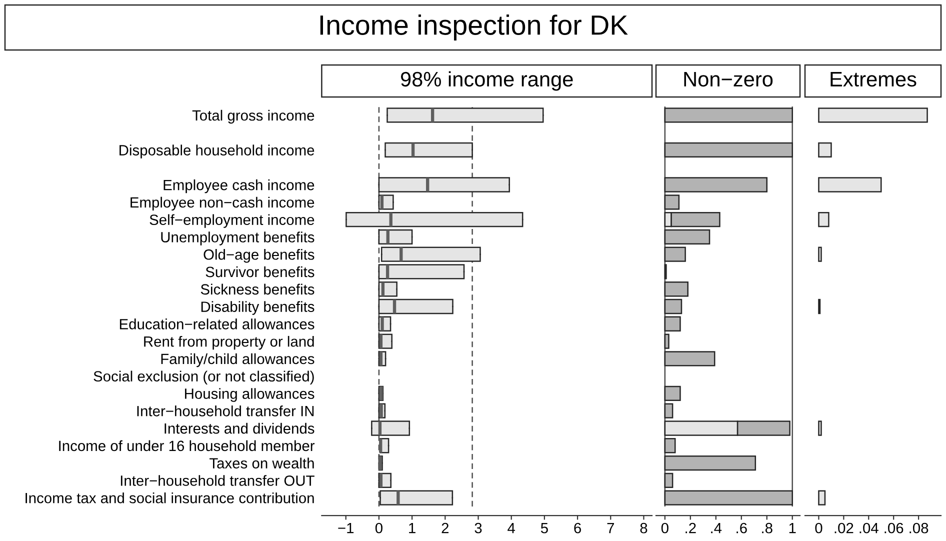 Image resolution: width=946 pixels, height=541 pixels. What do you see at coordinates (741, 528) in the screenshot?
I see `x-tick-label: .6` at bounding box center [741, 528].